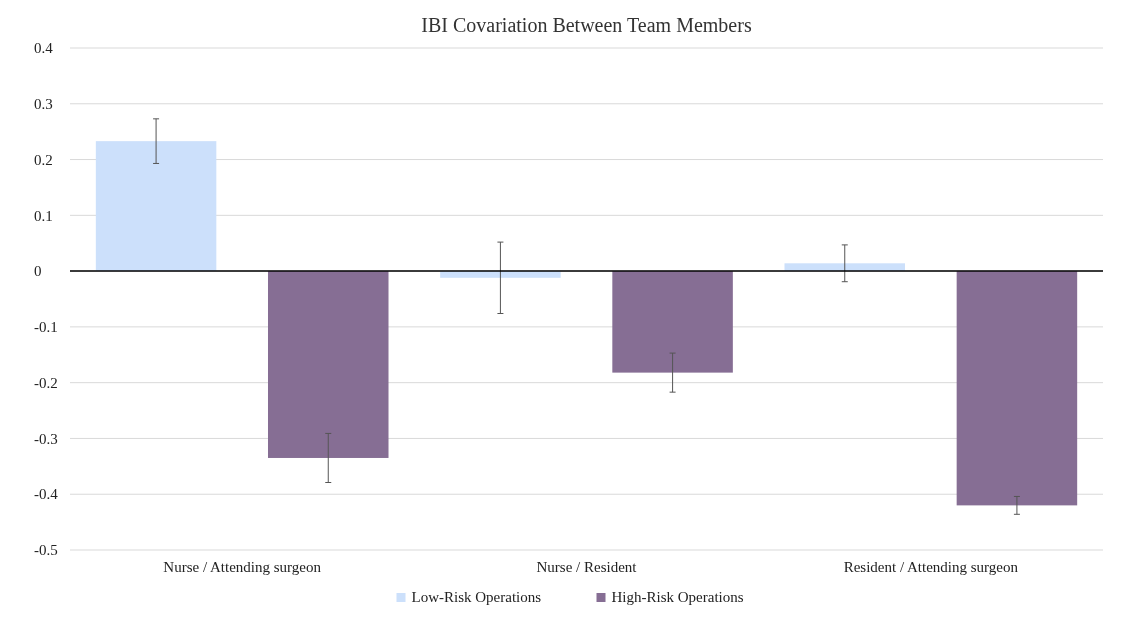 This screenshot has height=622, width=1126. What do you see at coordinates (46, 327) in the screenshot?
I see `y-tick-label: -0.1` at bounding box center [46, 327].